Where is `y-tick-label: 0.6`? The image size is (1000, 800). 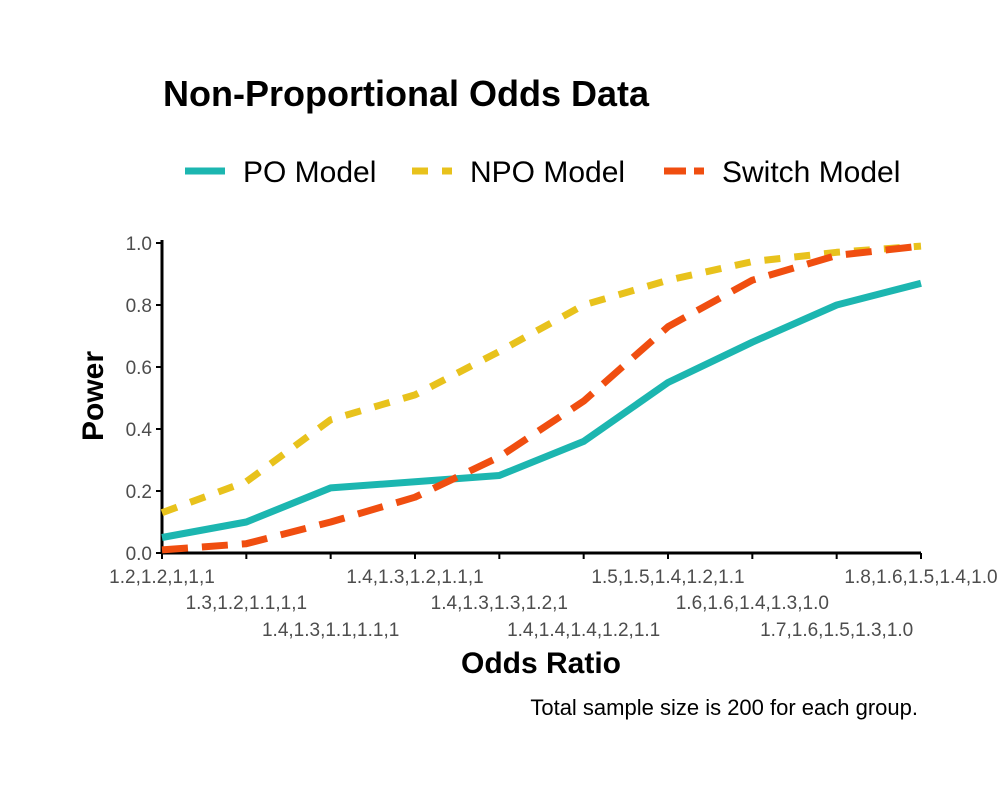
y-tick-label: 0.6 is located at coordinates (139, 368).